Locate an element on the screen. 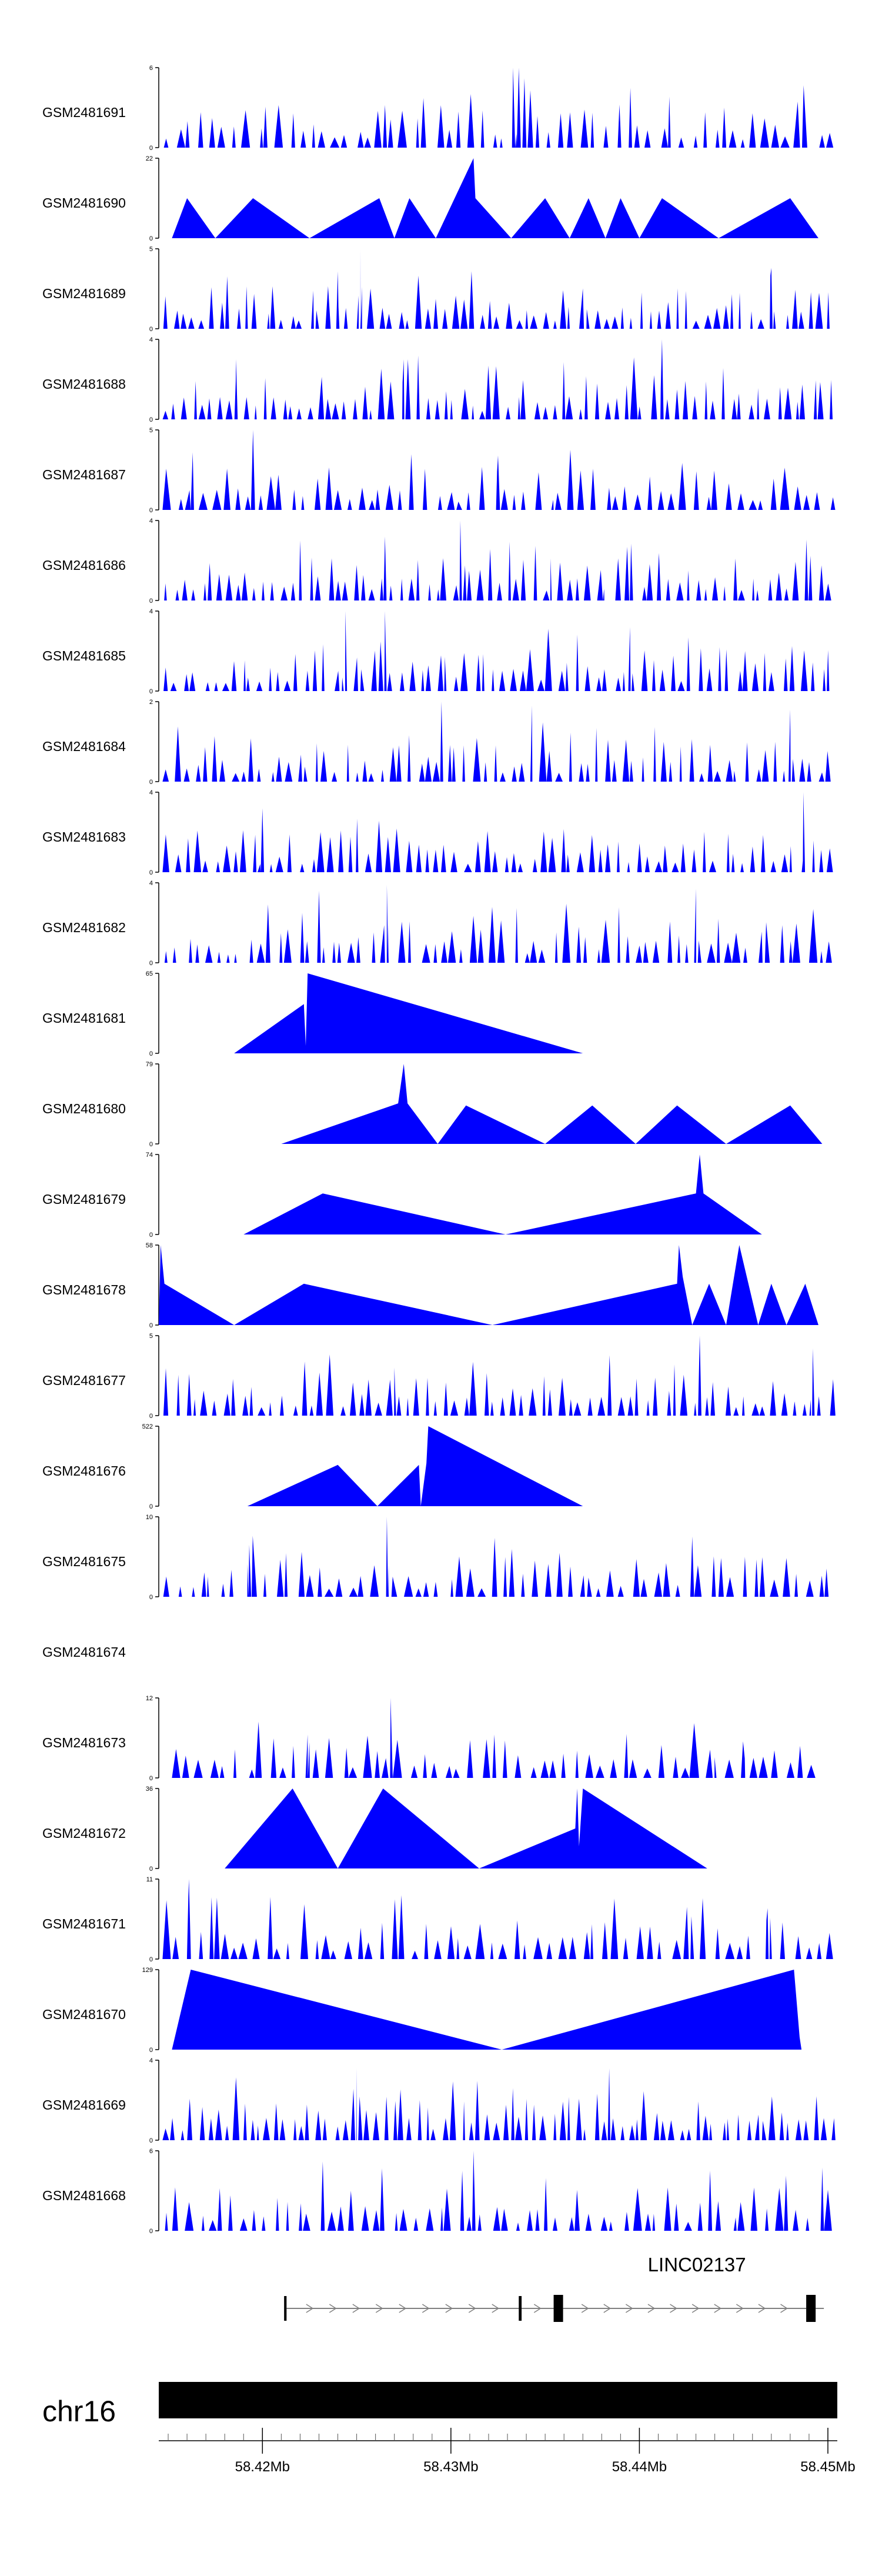  track-label: GSM2481680 is located at coordinates (84, 1108).